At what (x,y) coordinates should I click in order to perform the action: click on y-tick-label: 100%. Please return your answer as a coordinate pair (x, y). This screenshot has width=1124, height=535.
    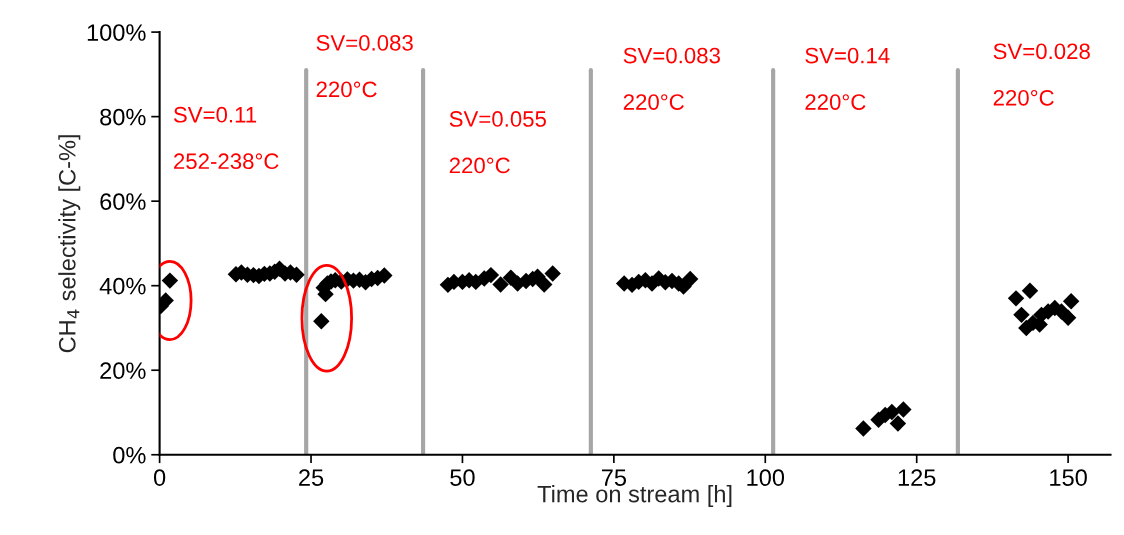
    Looking at the image, I should click on (116, 32).